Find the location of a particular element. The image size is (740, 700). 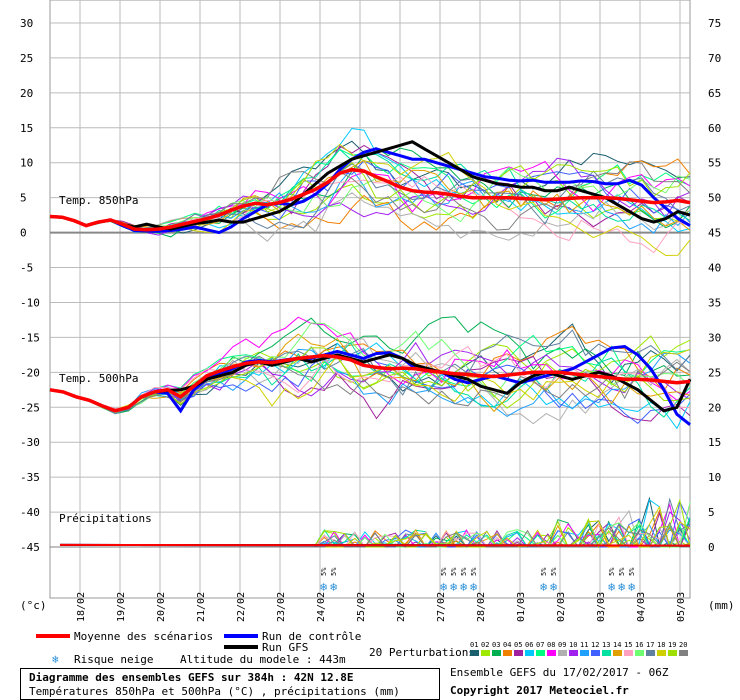

snow-risk-markers: 5%❄5%❄5%❄5%❄5%❄5%❄5%❄5%❄5%❄5%❄5%❄ is located at coordinates (478, 580).